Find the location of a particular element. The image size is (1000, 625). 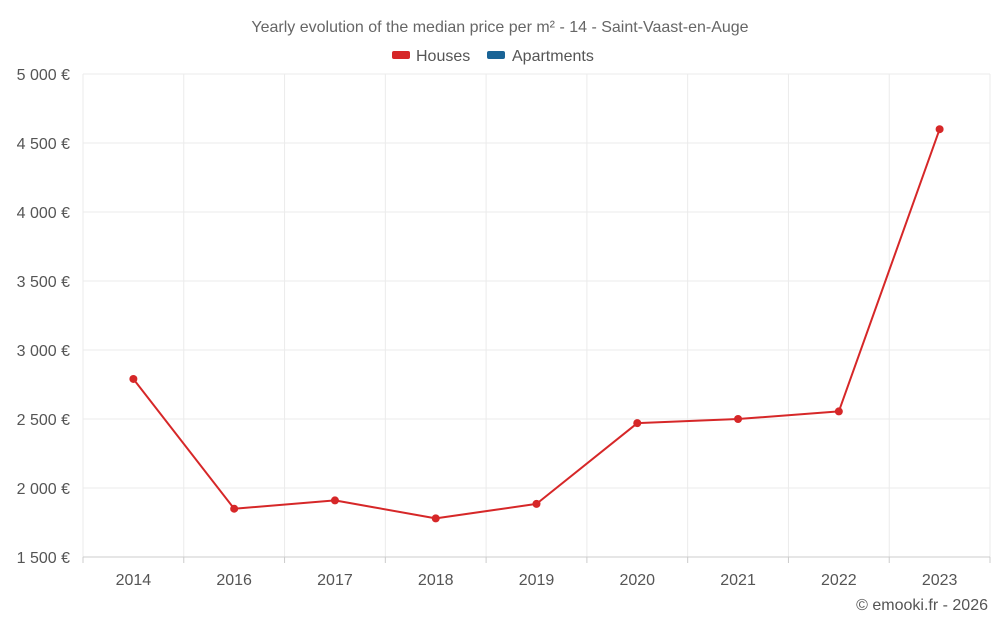

legend-label-houses: Houses is located at coordinates (443, 56).